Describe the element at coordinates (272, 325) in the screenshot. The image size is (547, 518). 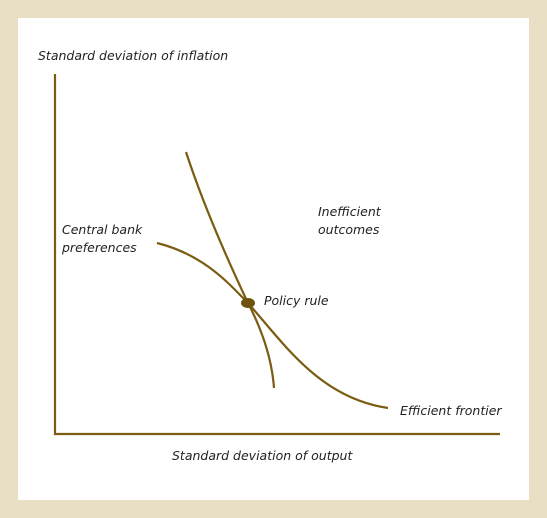
I see `efficient-frontier-curve` at that location.